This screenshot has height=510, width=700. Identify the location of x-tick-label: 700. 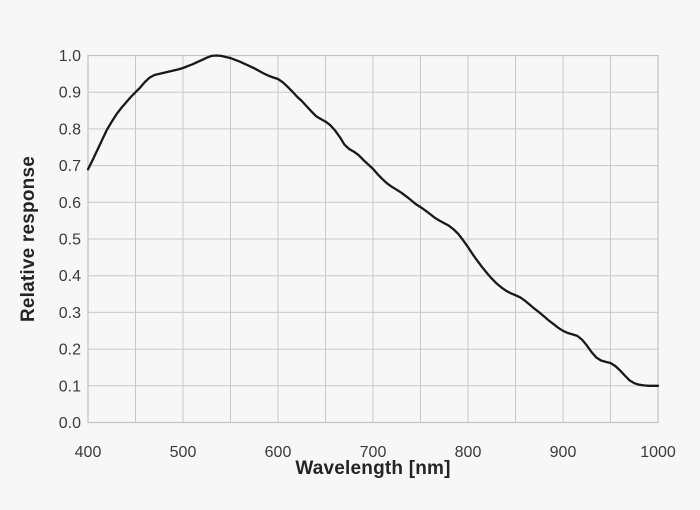
(373, 452).